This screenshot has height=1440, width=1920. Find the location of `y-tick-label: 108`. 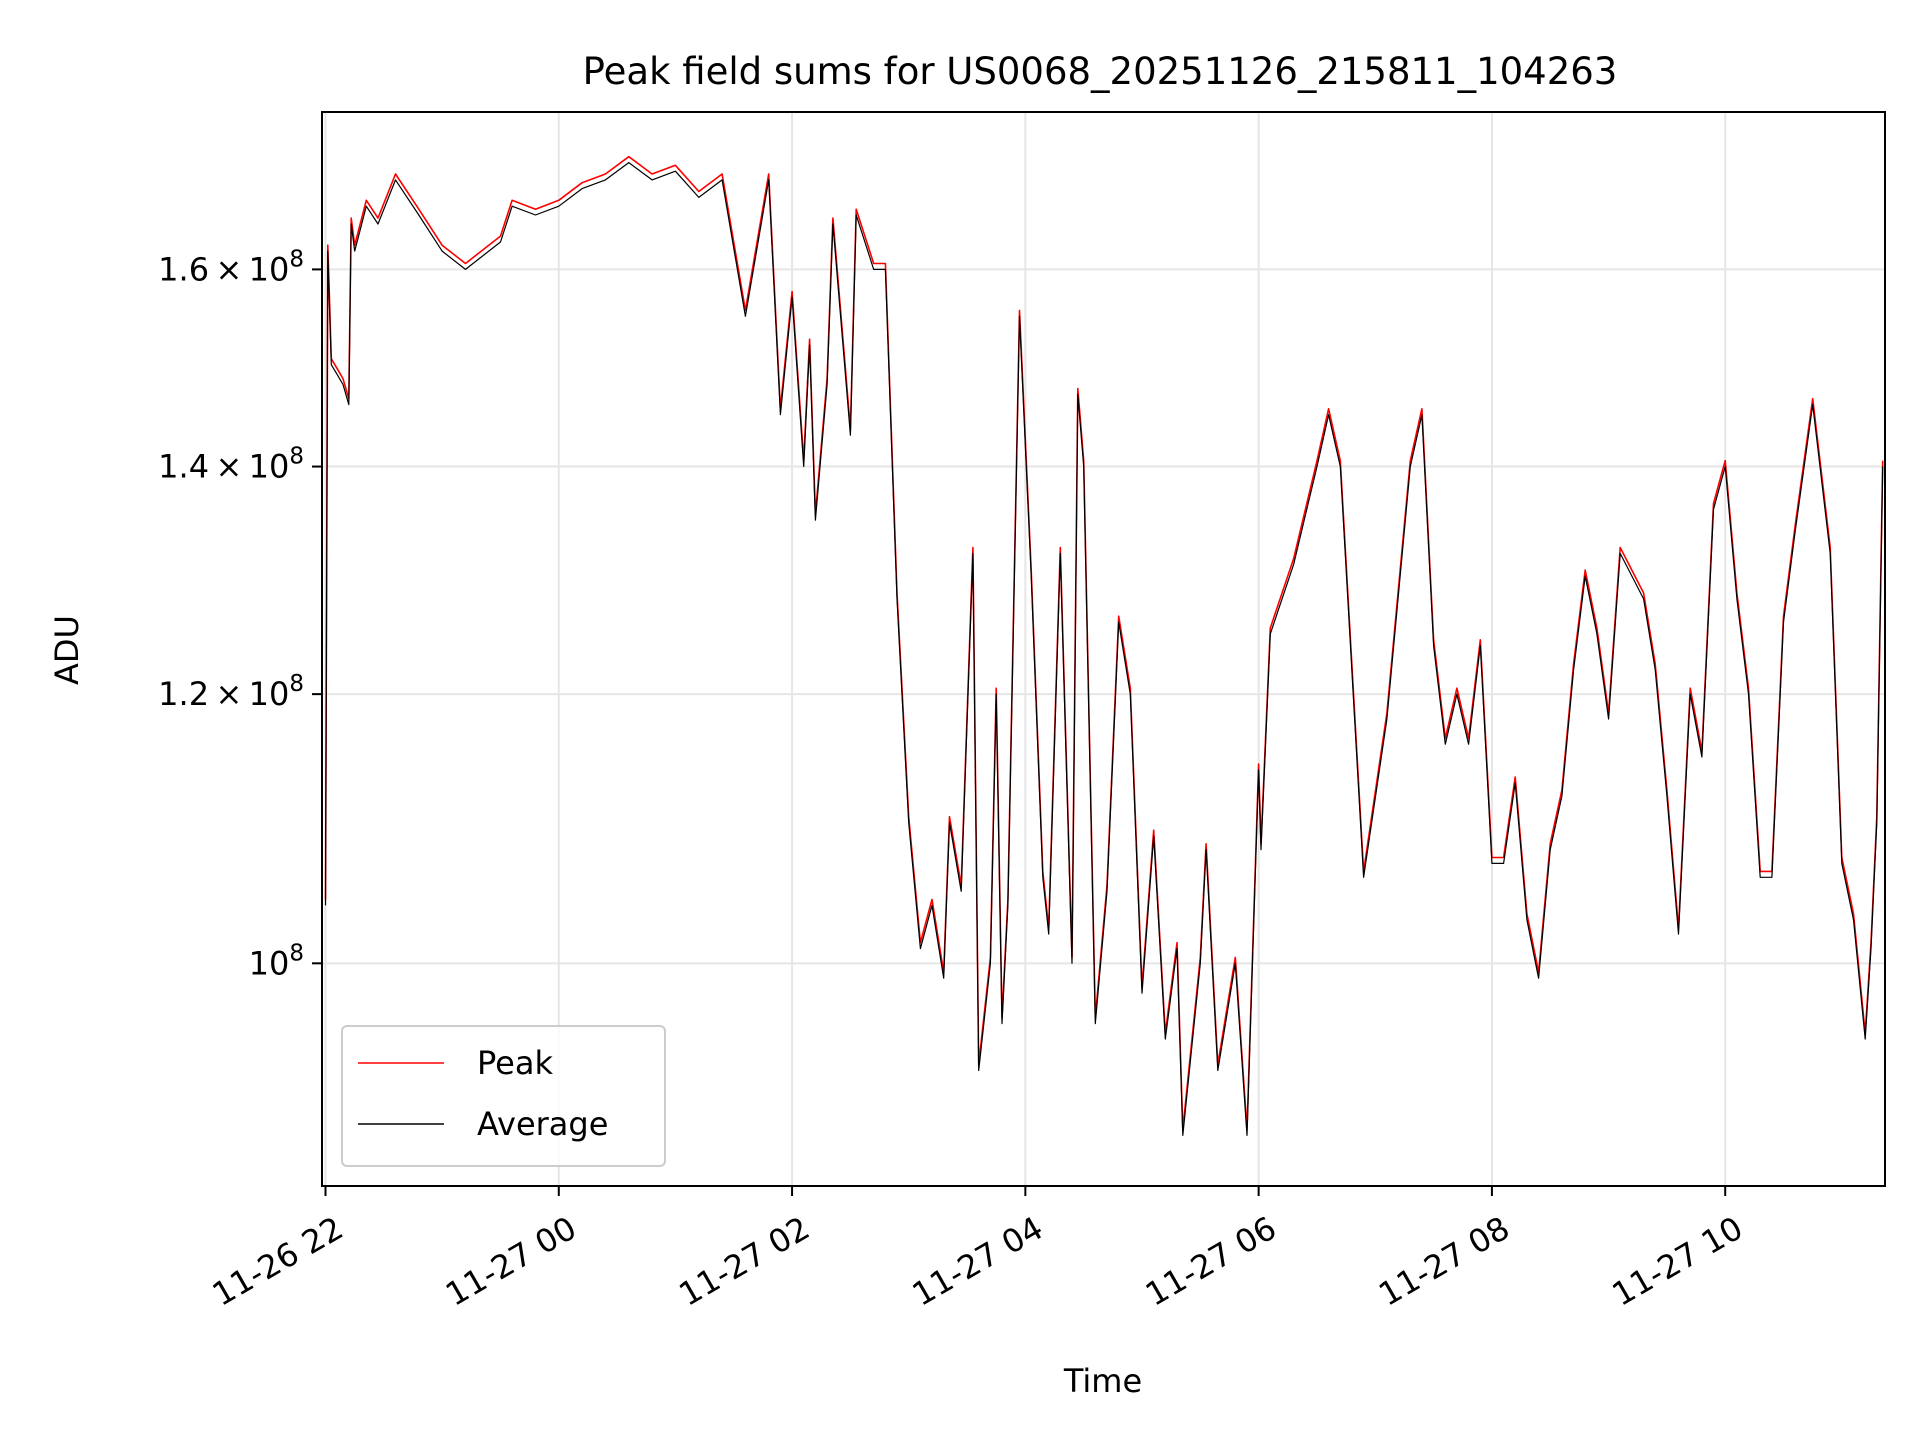

y-tick-label: 108 is located at coordinates (276, 961).